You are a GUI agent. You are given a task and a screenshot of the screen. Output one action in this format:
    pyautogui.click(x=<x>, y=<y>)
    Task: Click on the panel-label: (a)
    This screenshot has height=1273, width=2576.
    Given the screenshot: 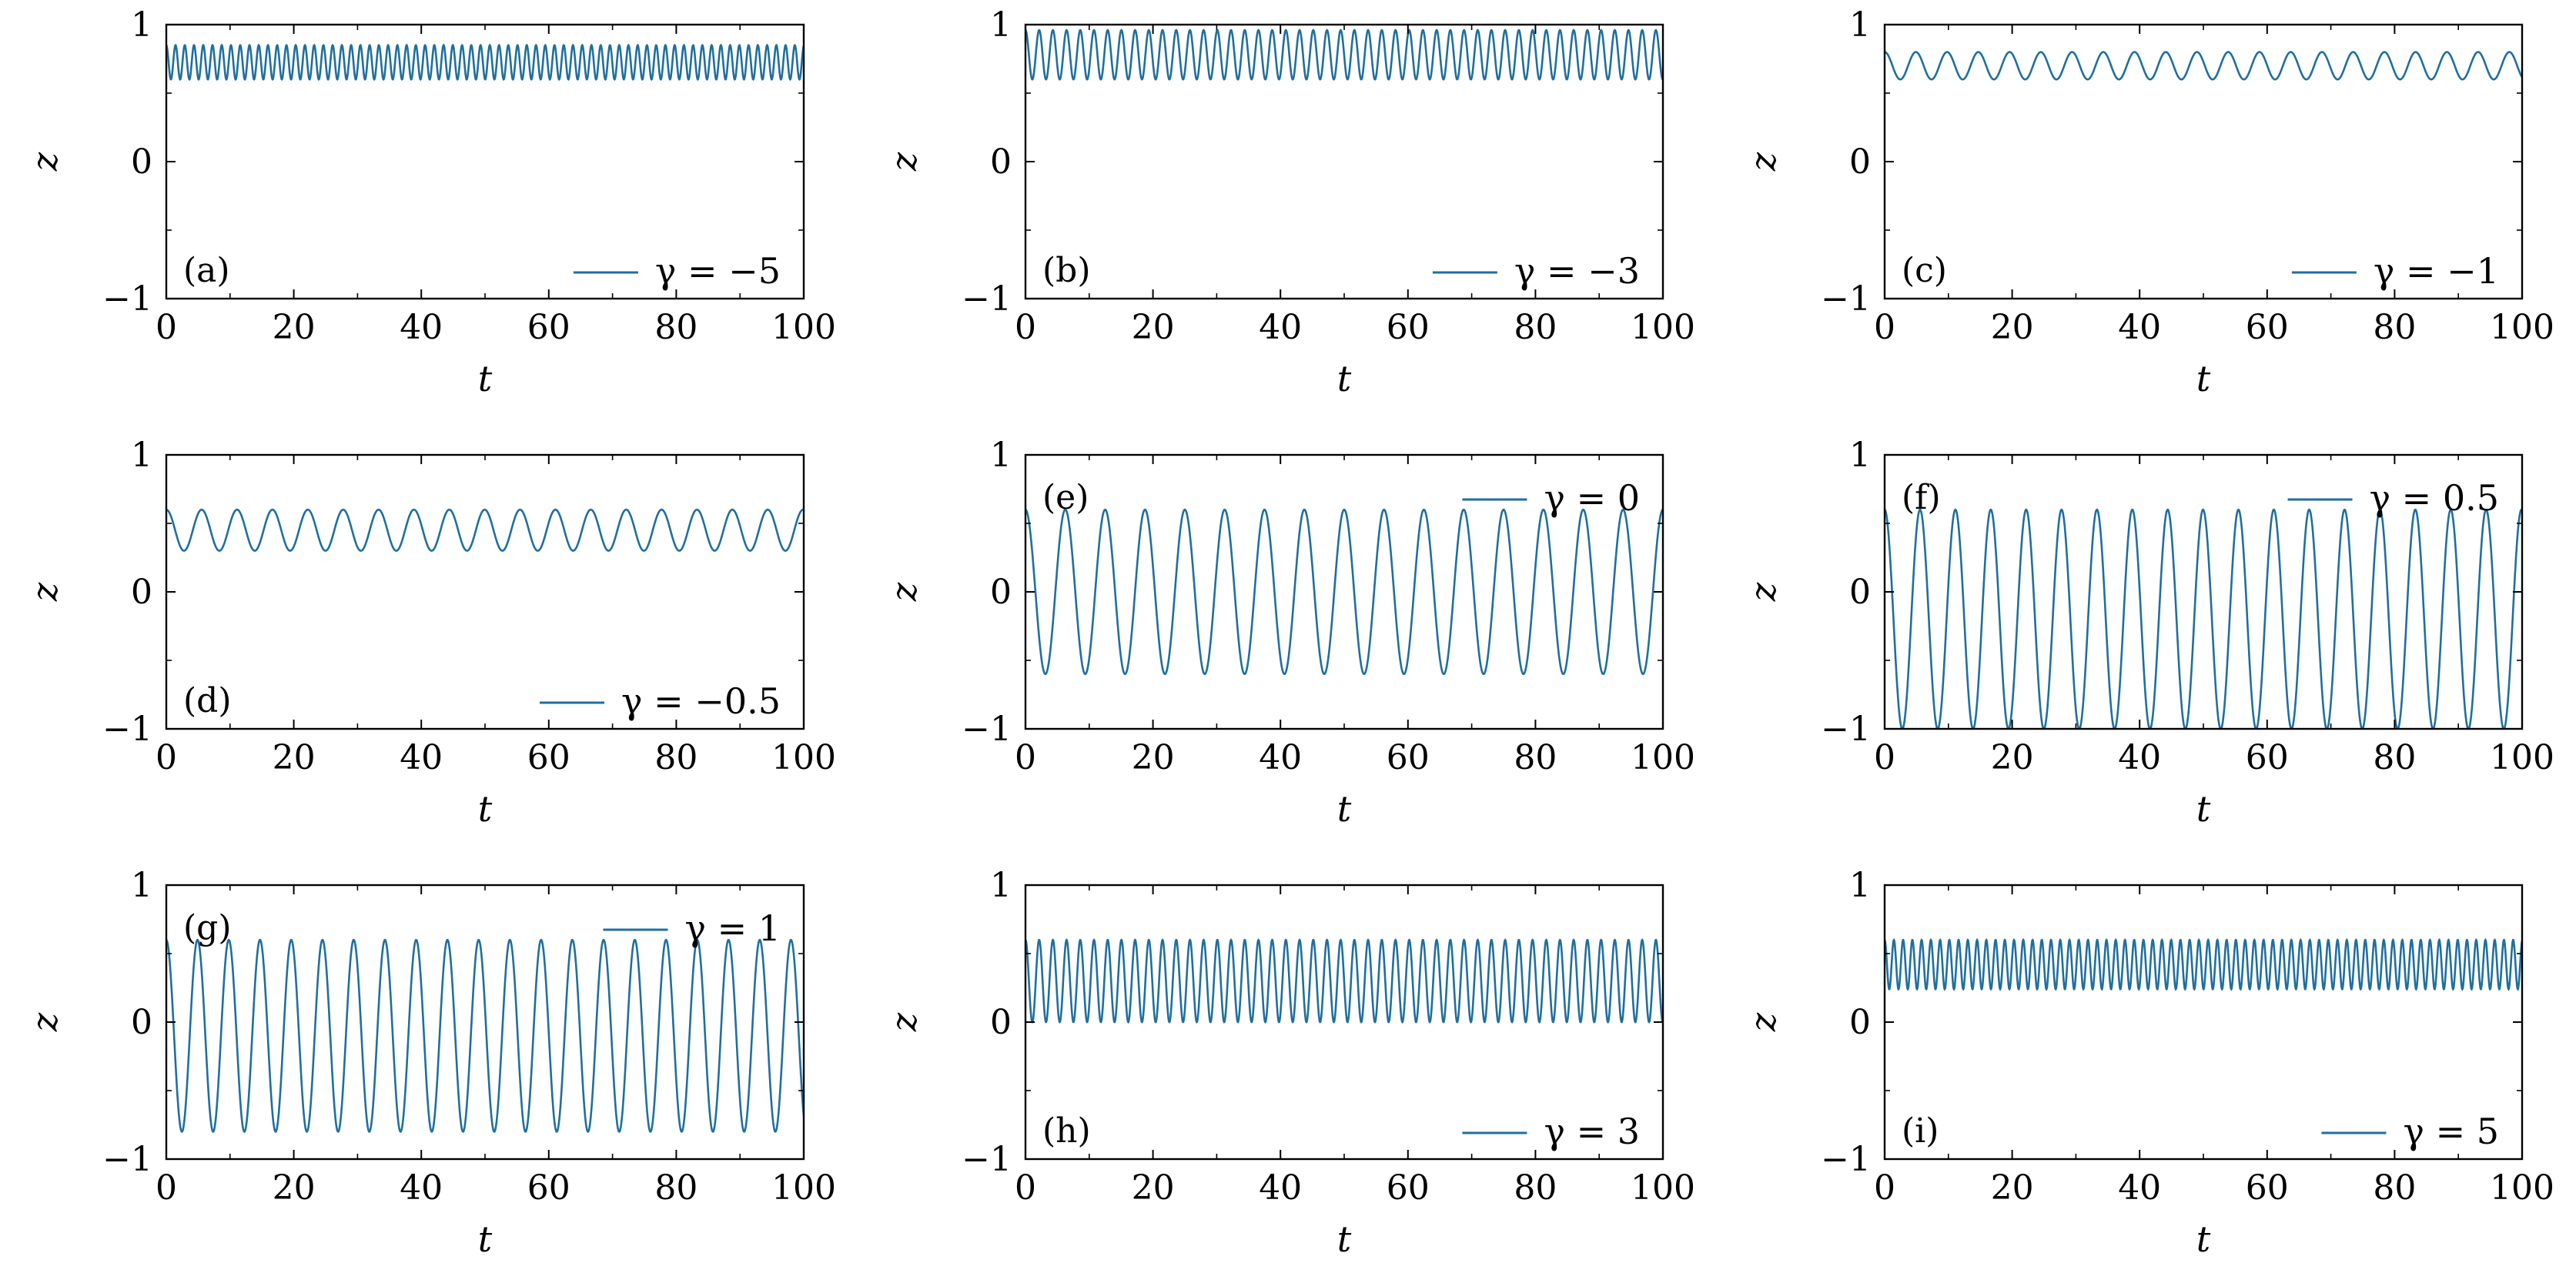 What is the action you would take?
    pyautogui.click(x=206, y=270)
    